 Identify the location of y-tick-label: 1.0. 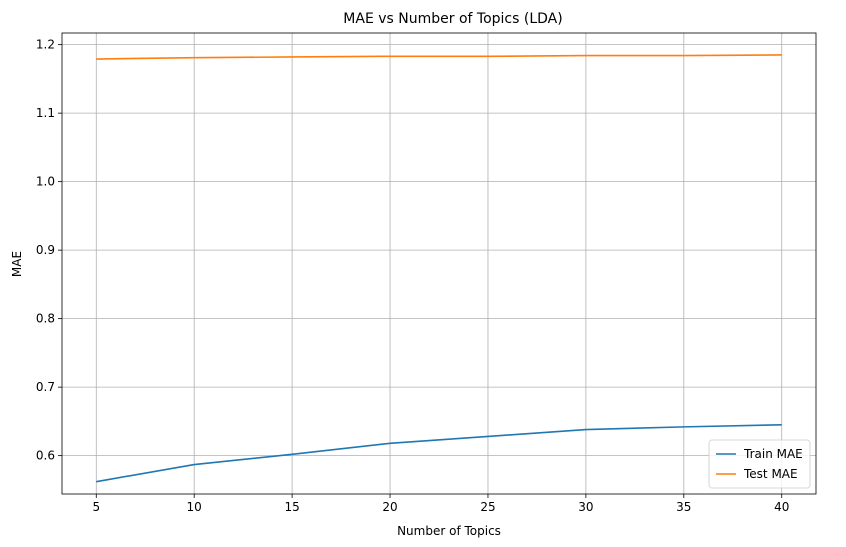
(45, 182).